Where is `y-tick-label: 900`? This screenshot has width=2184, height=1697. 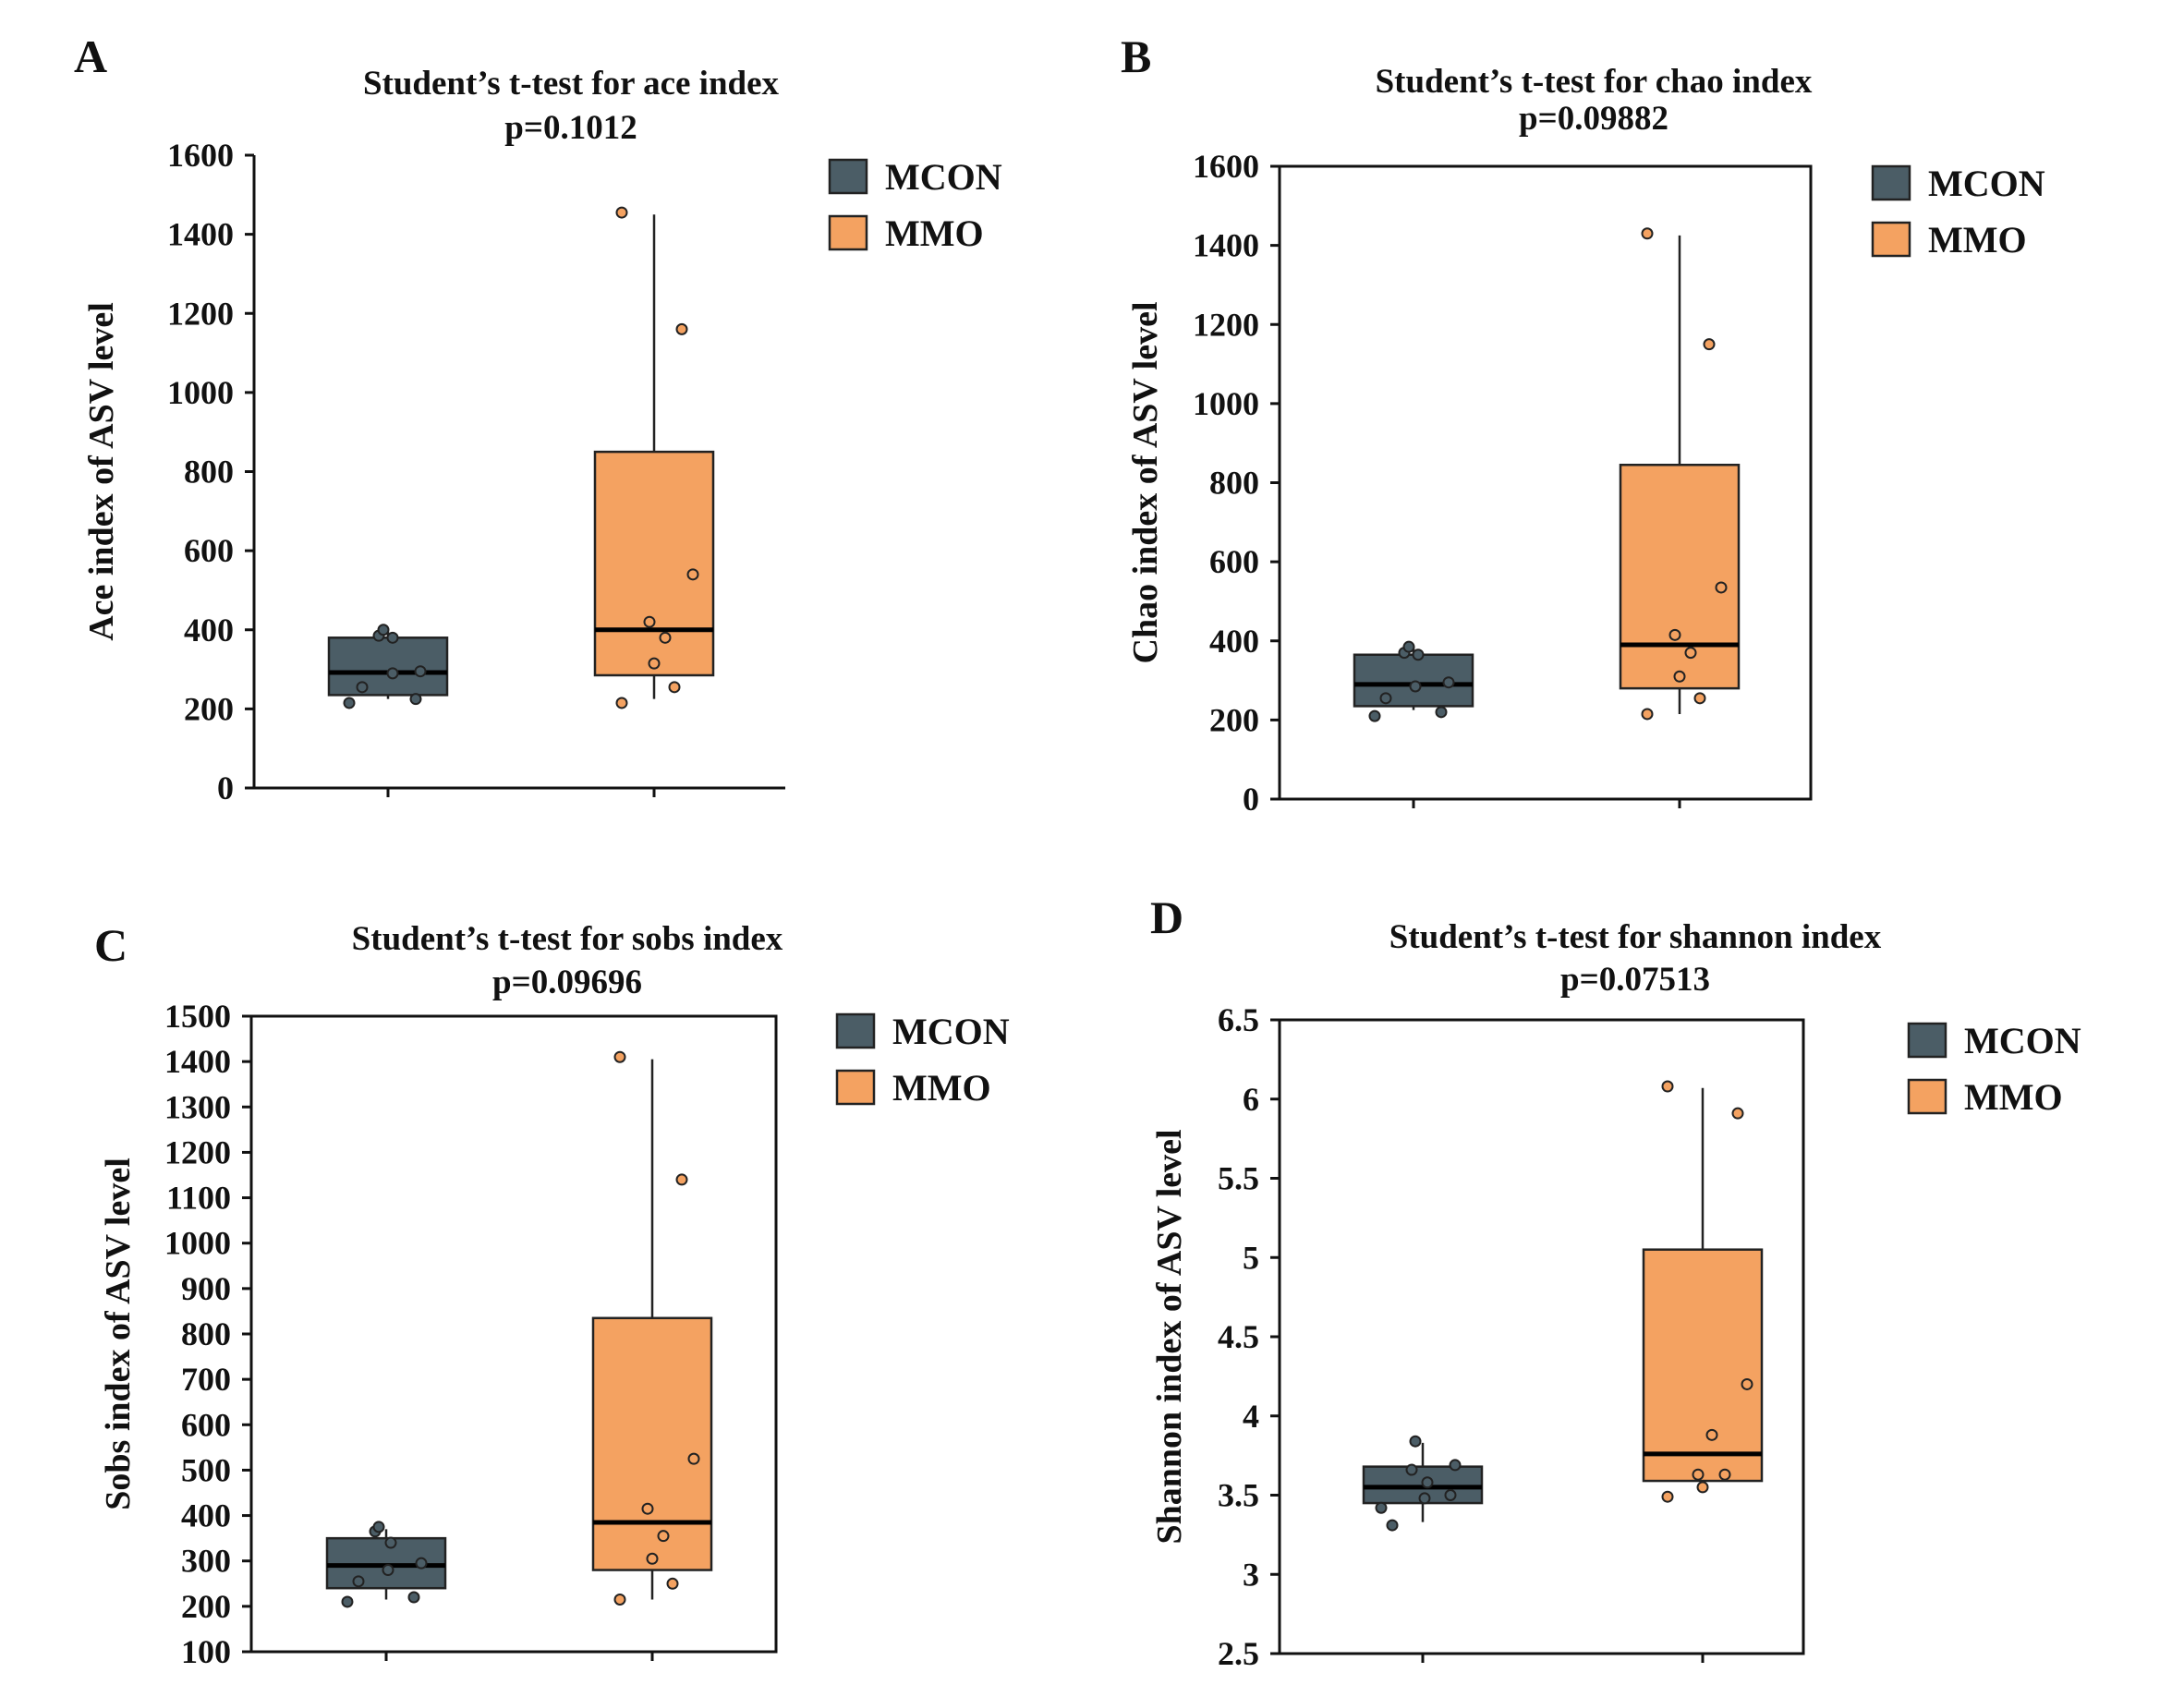 y-tick-label: 900 is located at coordinates (206, 1289).